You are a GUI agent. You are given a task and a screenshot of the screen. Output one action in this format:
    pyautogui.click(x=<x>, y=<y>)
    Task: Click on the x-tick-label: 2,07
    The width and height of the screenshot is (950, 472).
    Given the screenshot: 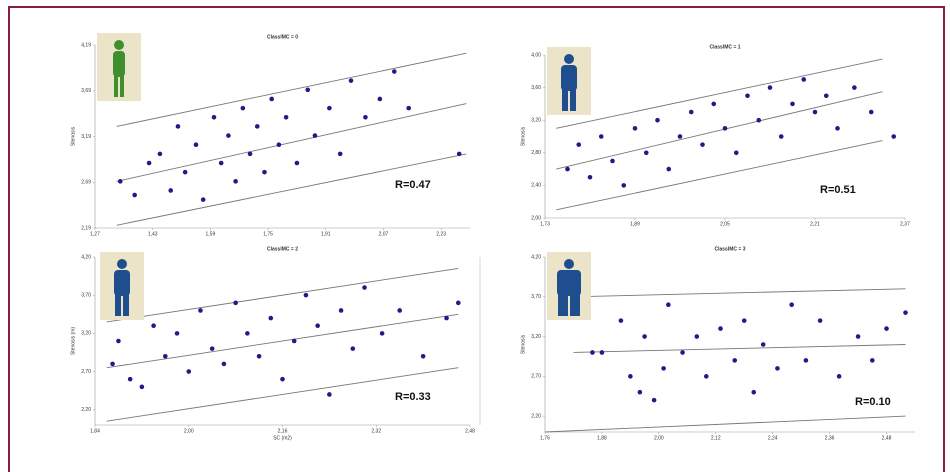 What is the action you would take?
    pyautogui.click(x=384, y=234)
    